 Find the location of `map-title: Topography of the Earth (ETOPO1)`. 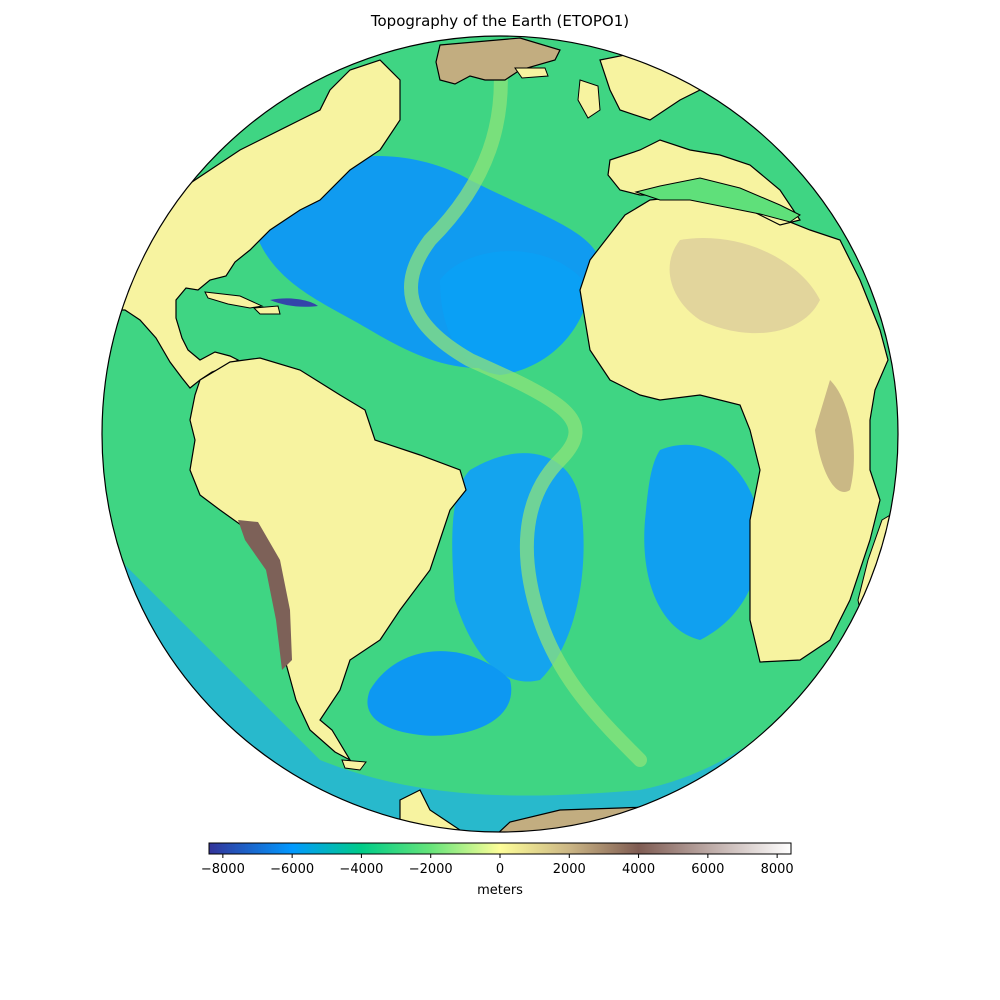

map-title: Topography of the Earth (ETOPO1) is located at coordinates (500, 21).